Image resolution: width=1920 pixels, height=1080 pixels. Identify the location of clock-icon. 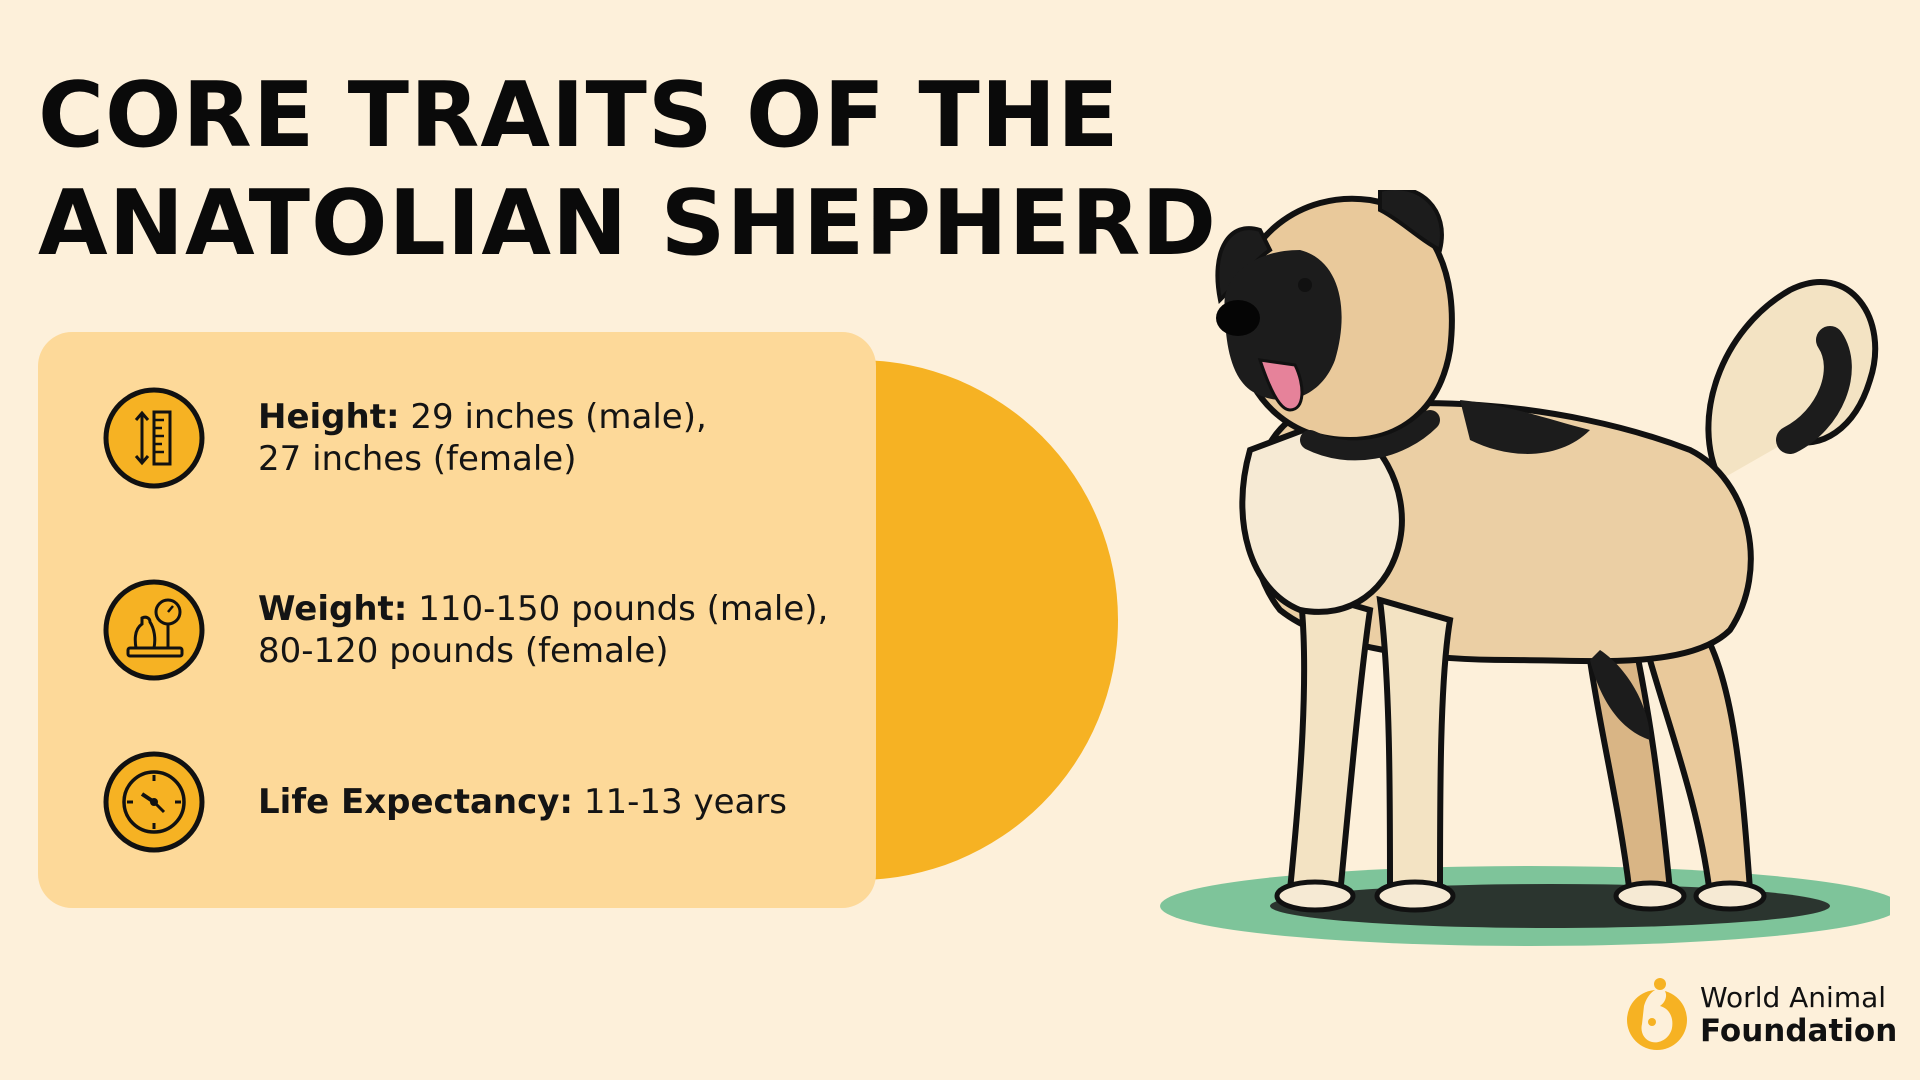
(154, 802).